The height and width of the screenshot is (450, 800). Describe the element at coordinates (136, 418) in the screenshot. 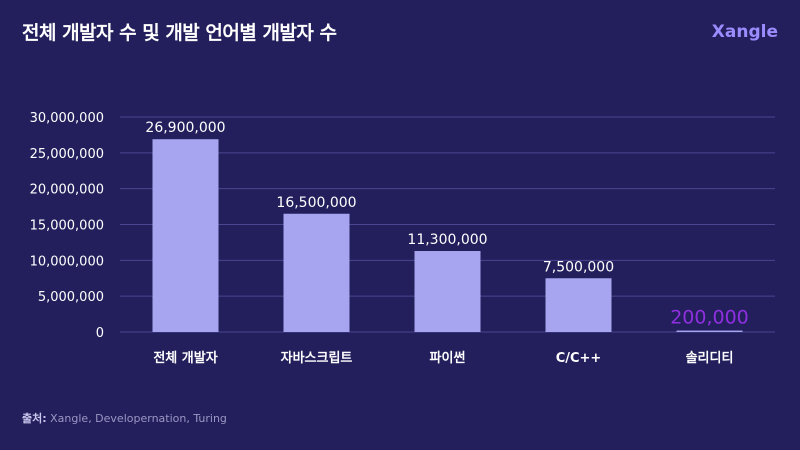

I see `source-text: Xangle, Developernation, Turing` at that location.